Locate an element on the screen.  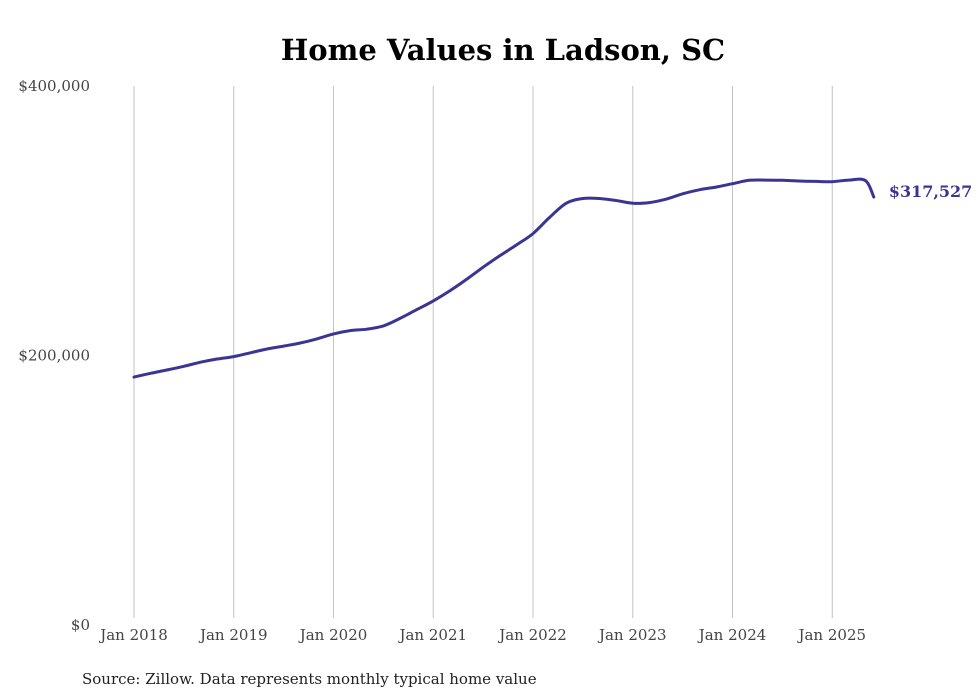
y-tick-label: $0 is located at coordinates (80, 625).